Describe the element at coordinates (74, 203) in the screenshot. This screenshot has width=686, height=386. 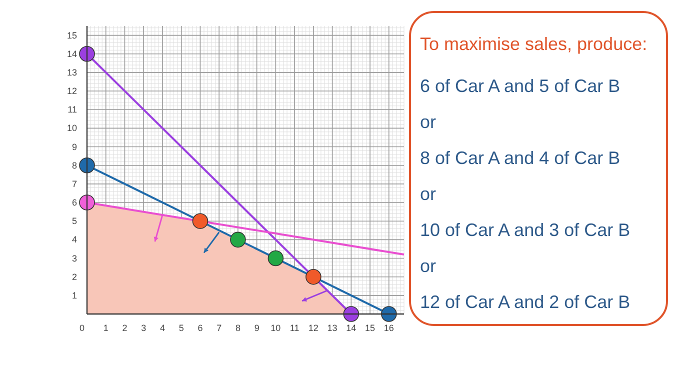
I see `y-tick-label: 6` at that location.